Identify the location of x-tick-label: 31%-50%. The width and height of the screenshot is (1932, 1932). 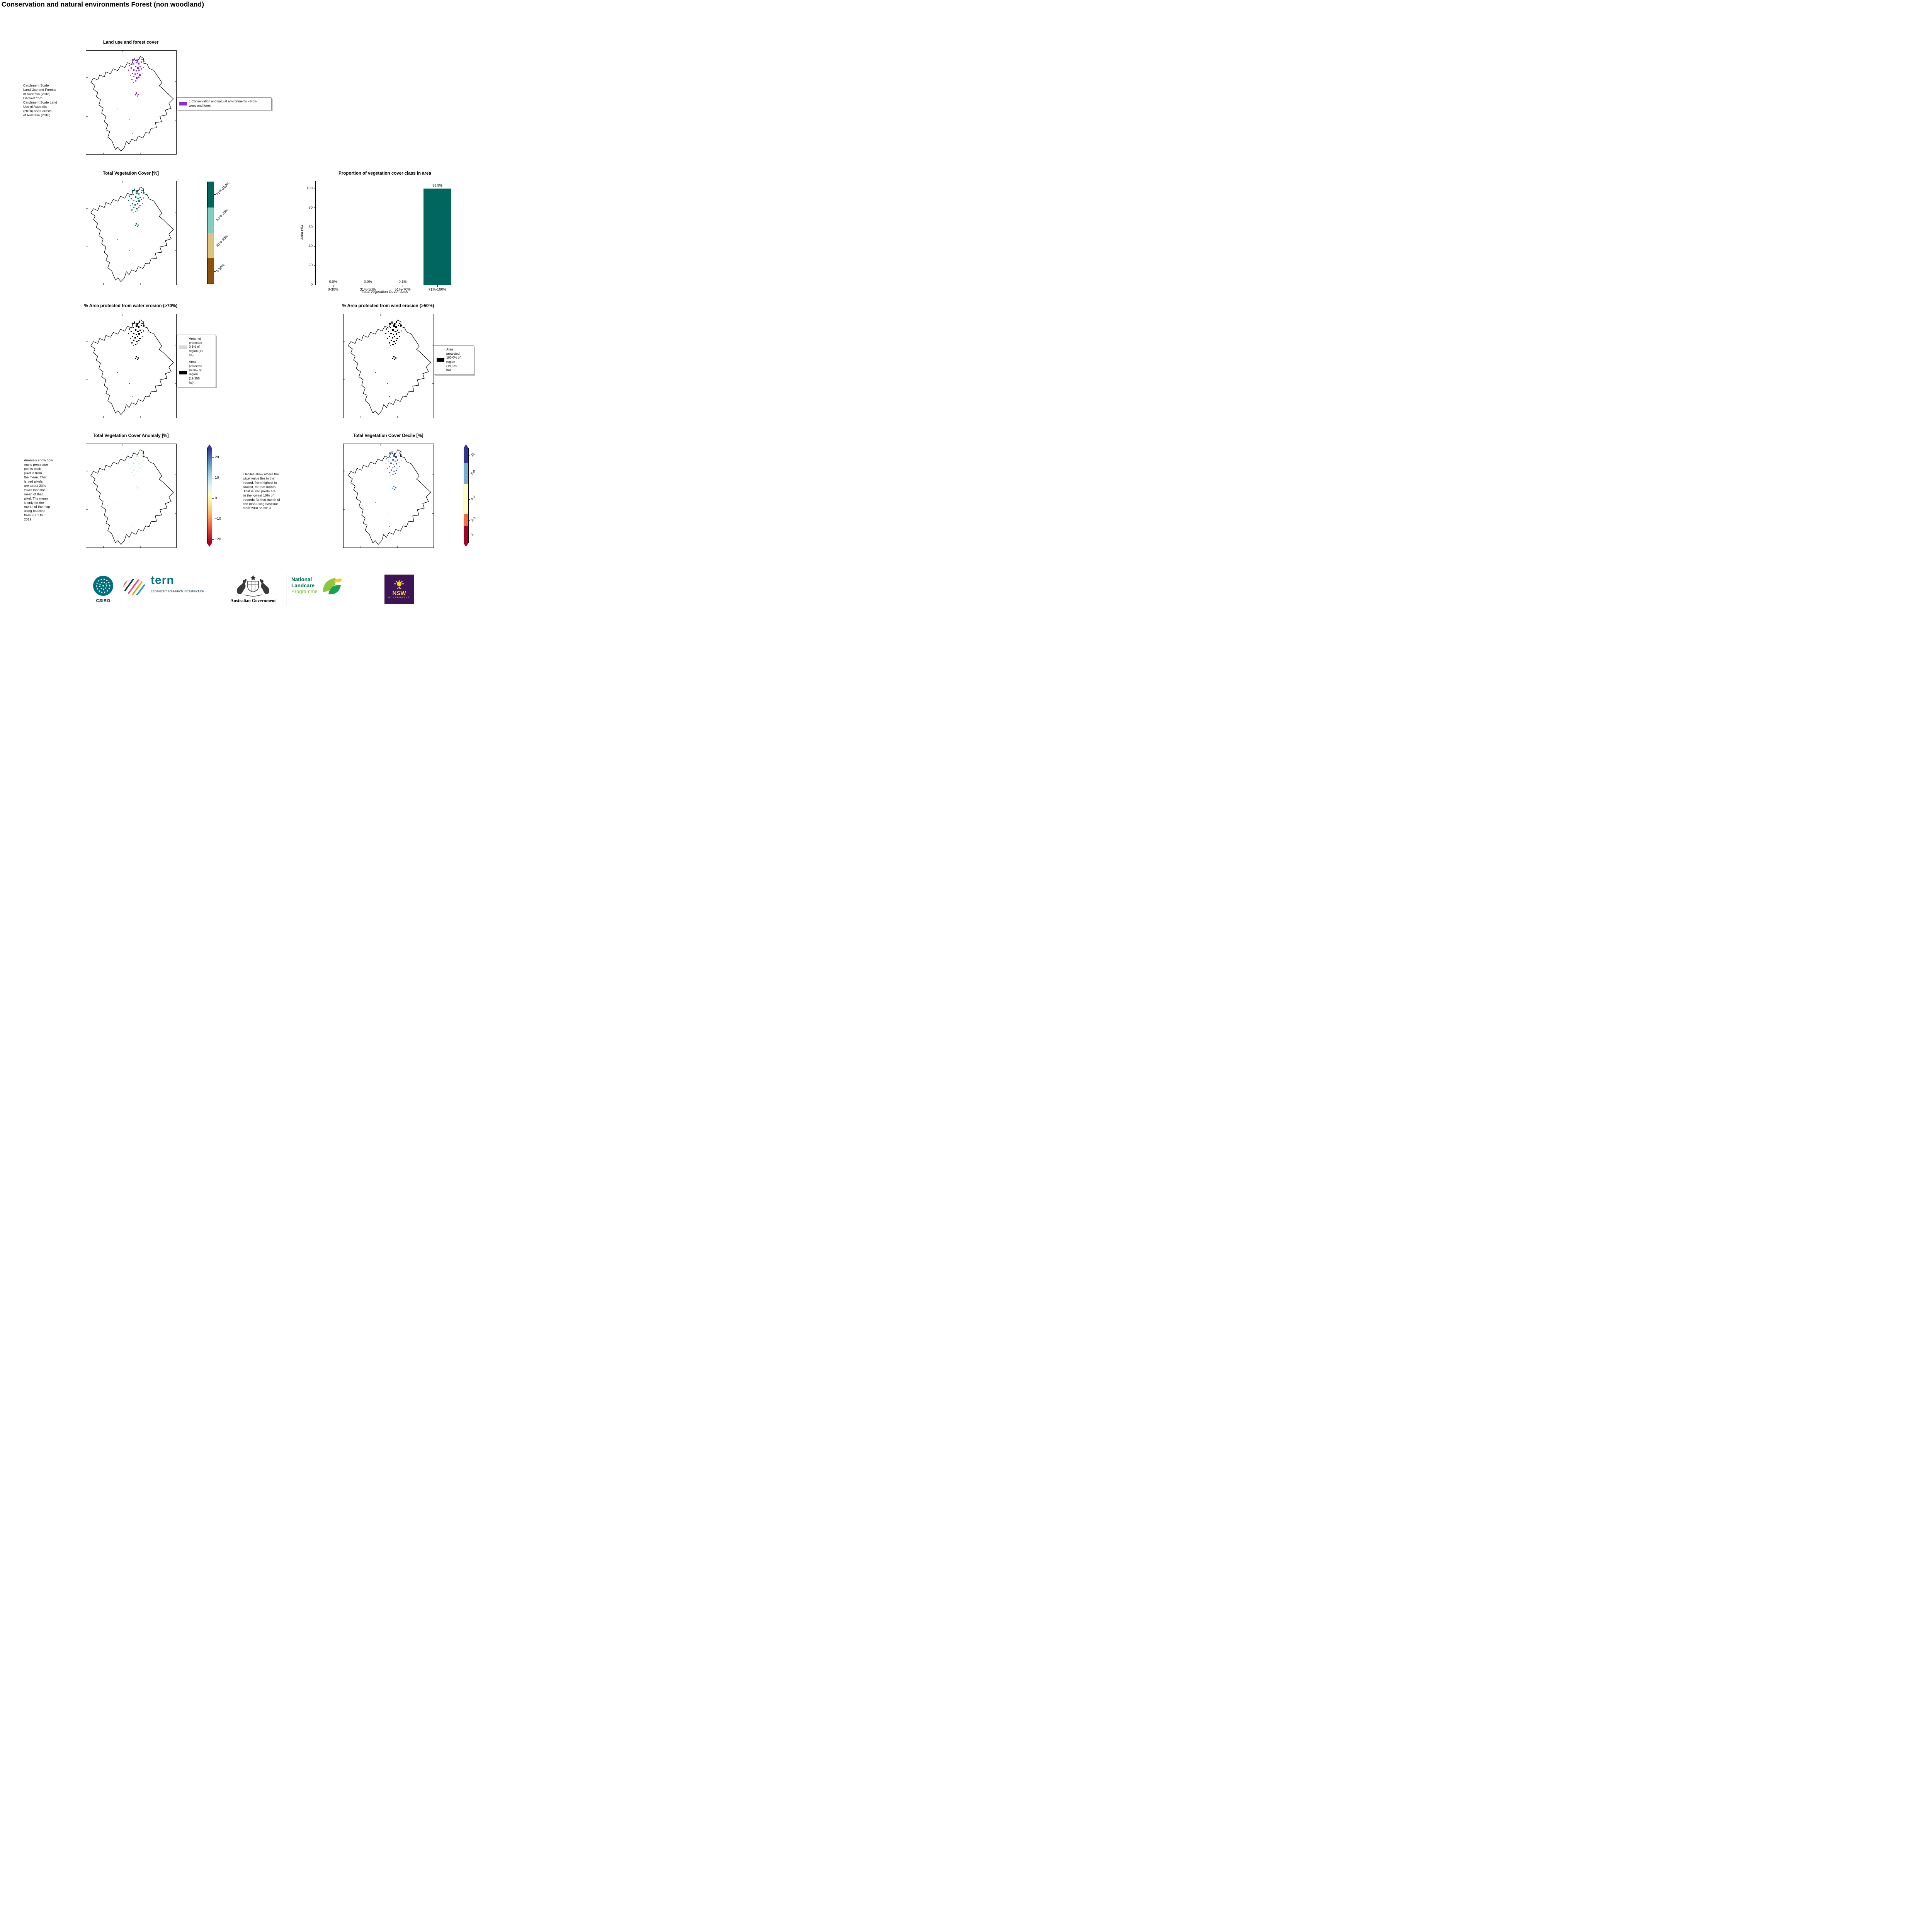
(368, 289).